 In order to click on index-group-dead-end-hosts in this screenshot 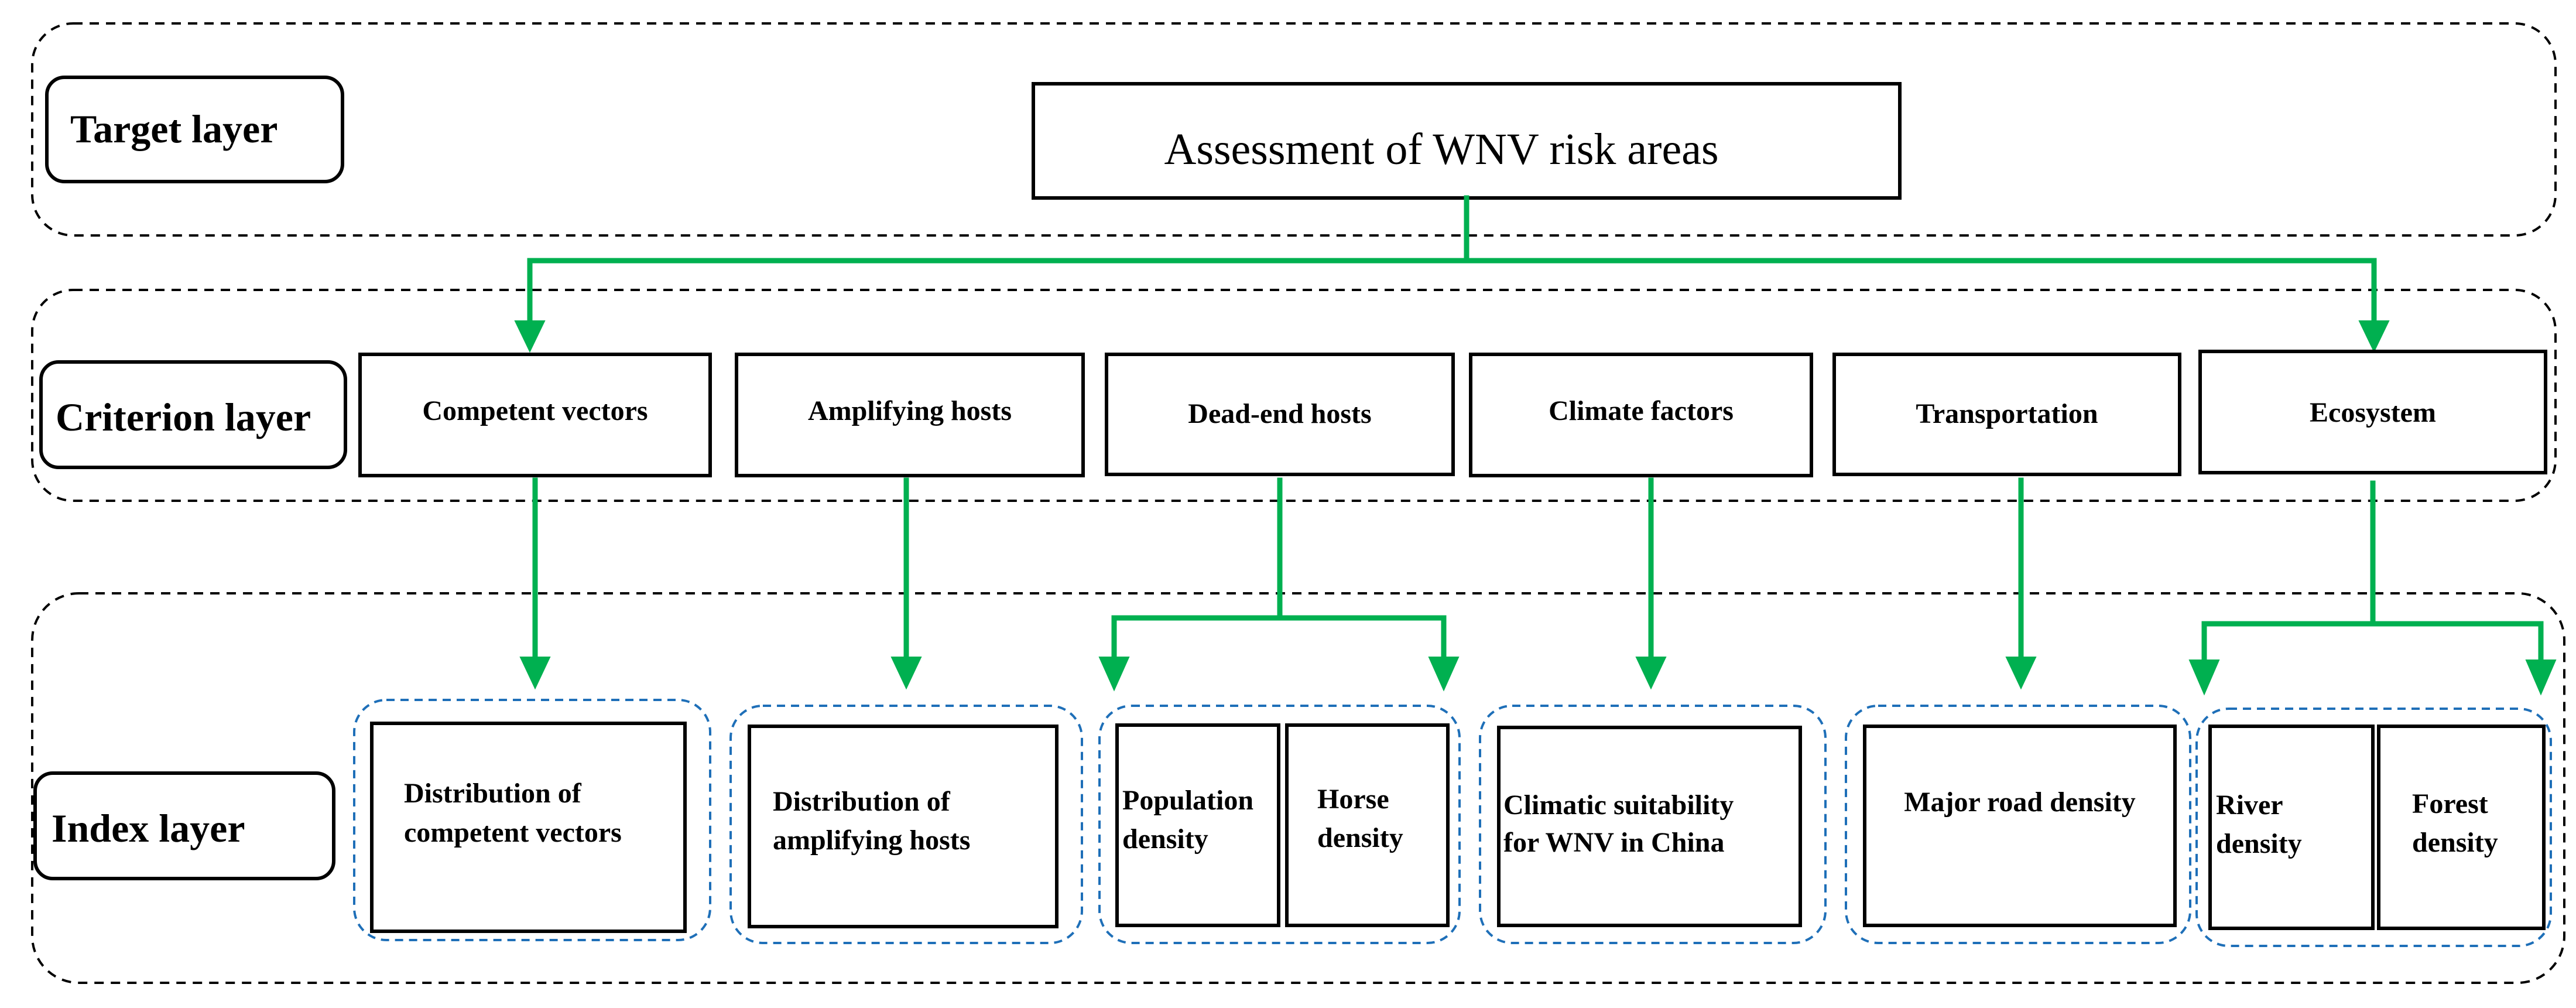, I will do `click(1279, 824)`.